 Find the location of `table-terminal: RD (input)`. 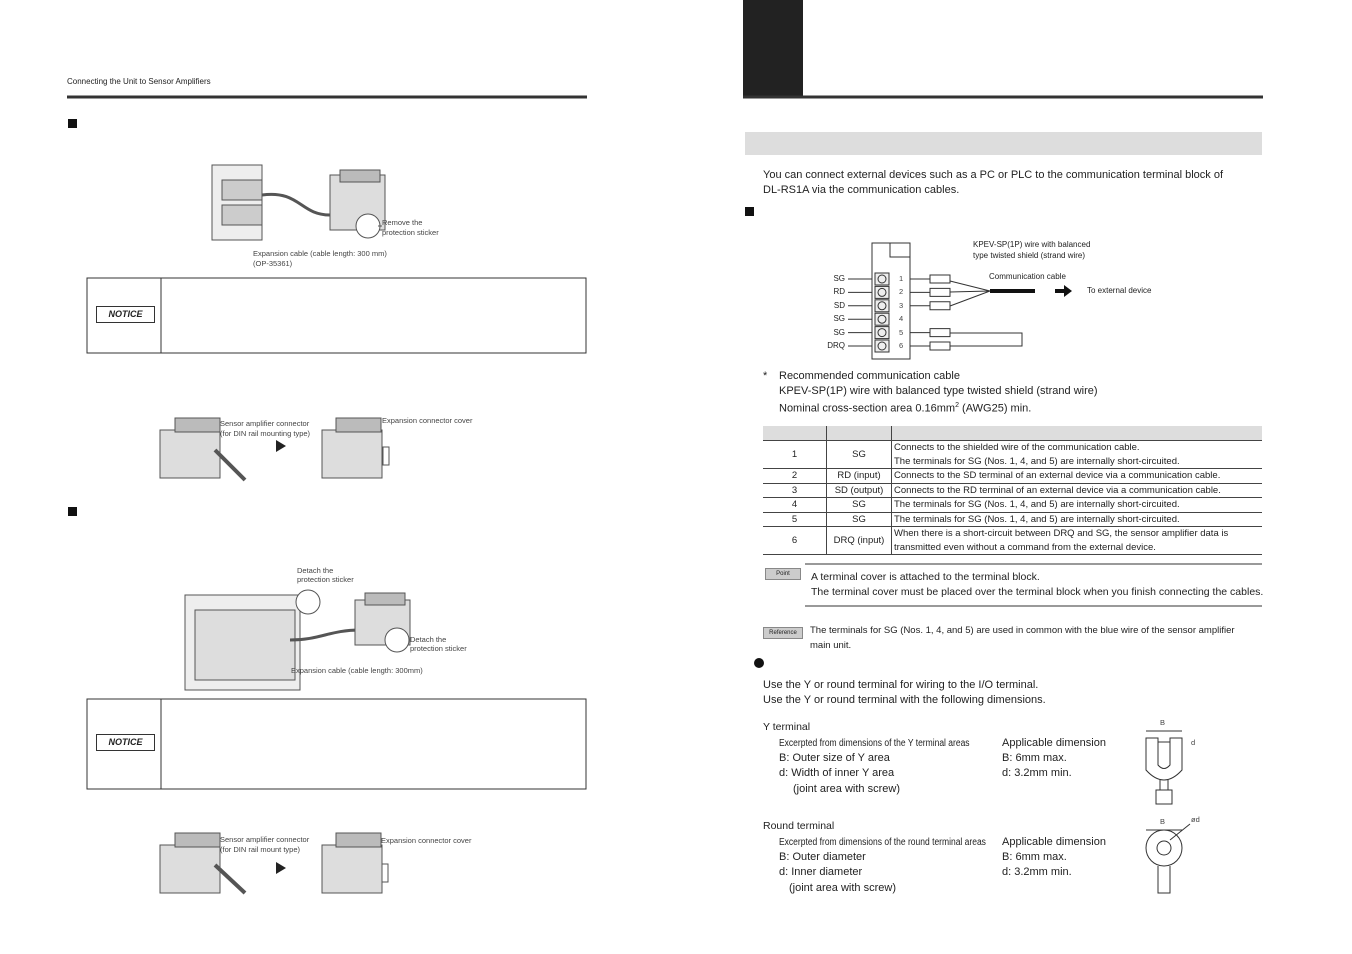

table-terminal: RD (input) is located at coordinates (859, 476).